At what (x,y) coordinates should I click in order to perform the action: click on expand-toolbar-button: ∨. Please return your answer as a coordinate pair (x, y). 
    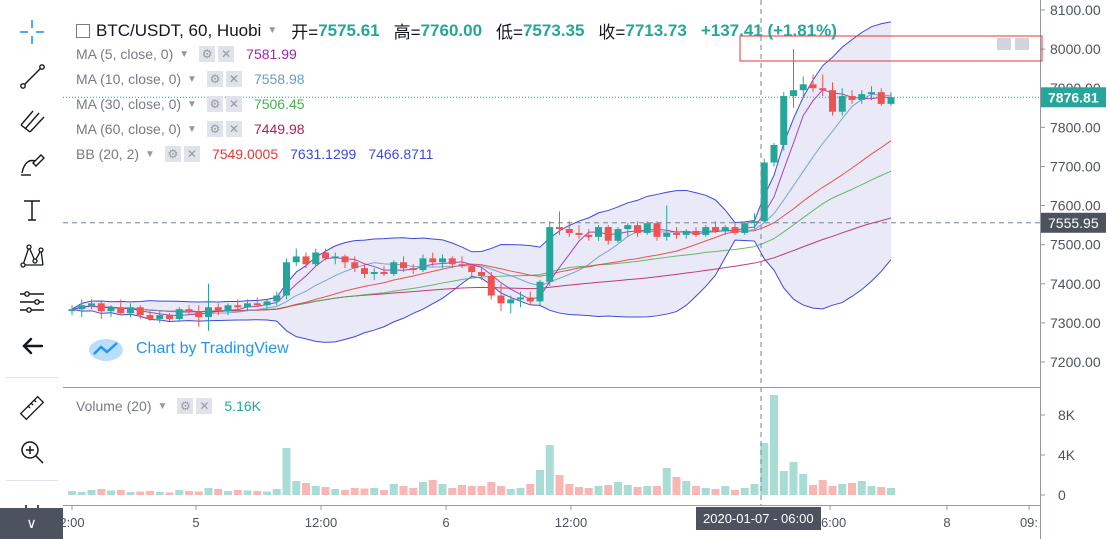
    Looking at the image, I should click on (31, 523).